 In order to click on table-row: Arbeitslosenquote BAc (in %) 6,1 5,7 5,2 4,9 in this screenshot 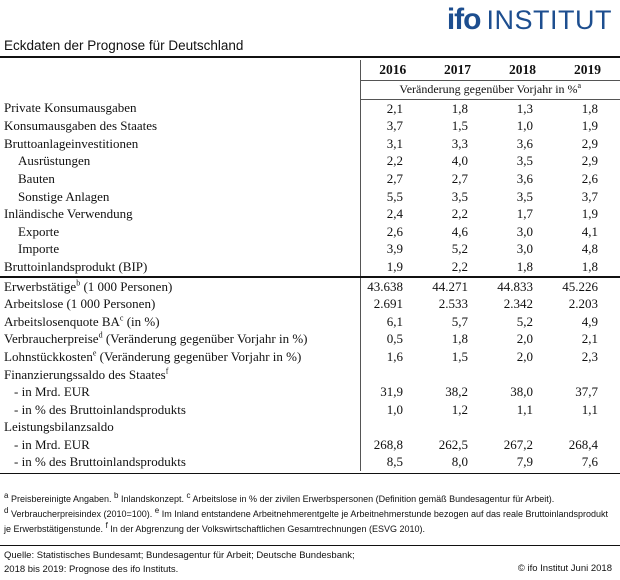, I will do `click(310, 321)`.